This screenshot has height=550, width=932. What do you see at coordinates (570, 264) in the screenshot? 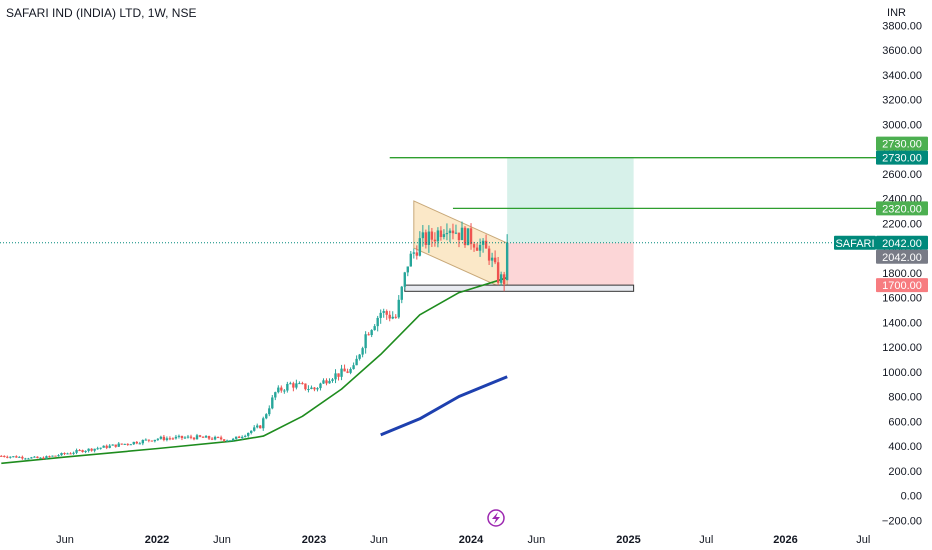
I see `stop-zone` at bounding box center [570, 264].